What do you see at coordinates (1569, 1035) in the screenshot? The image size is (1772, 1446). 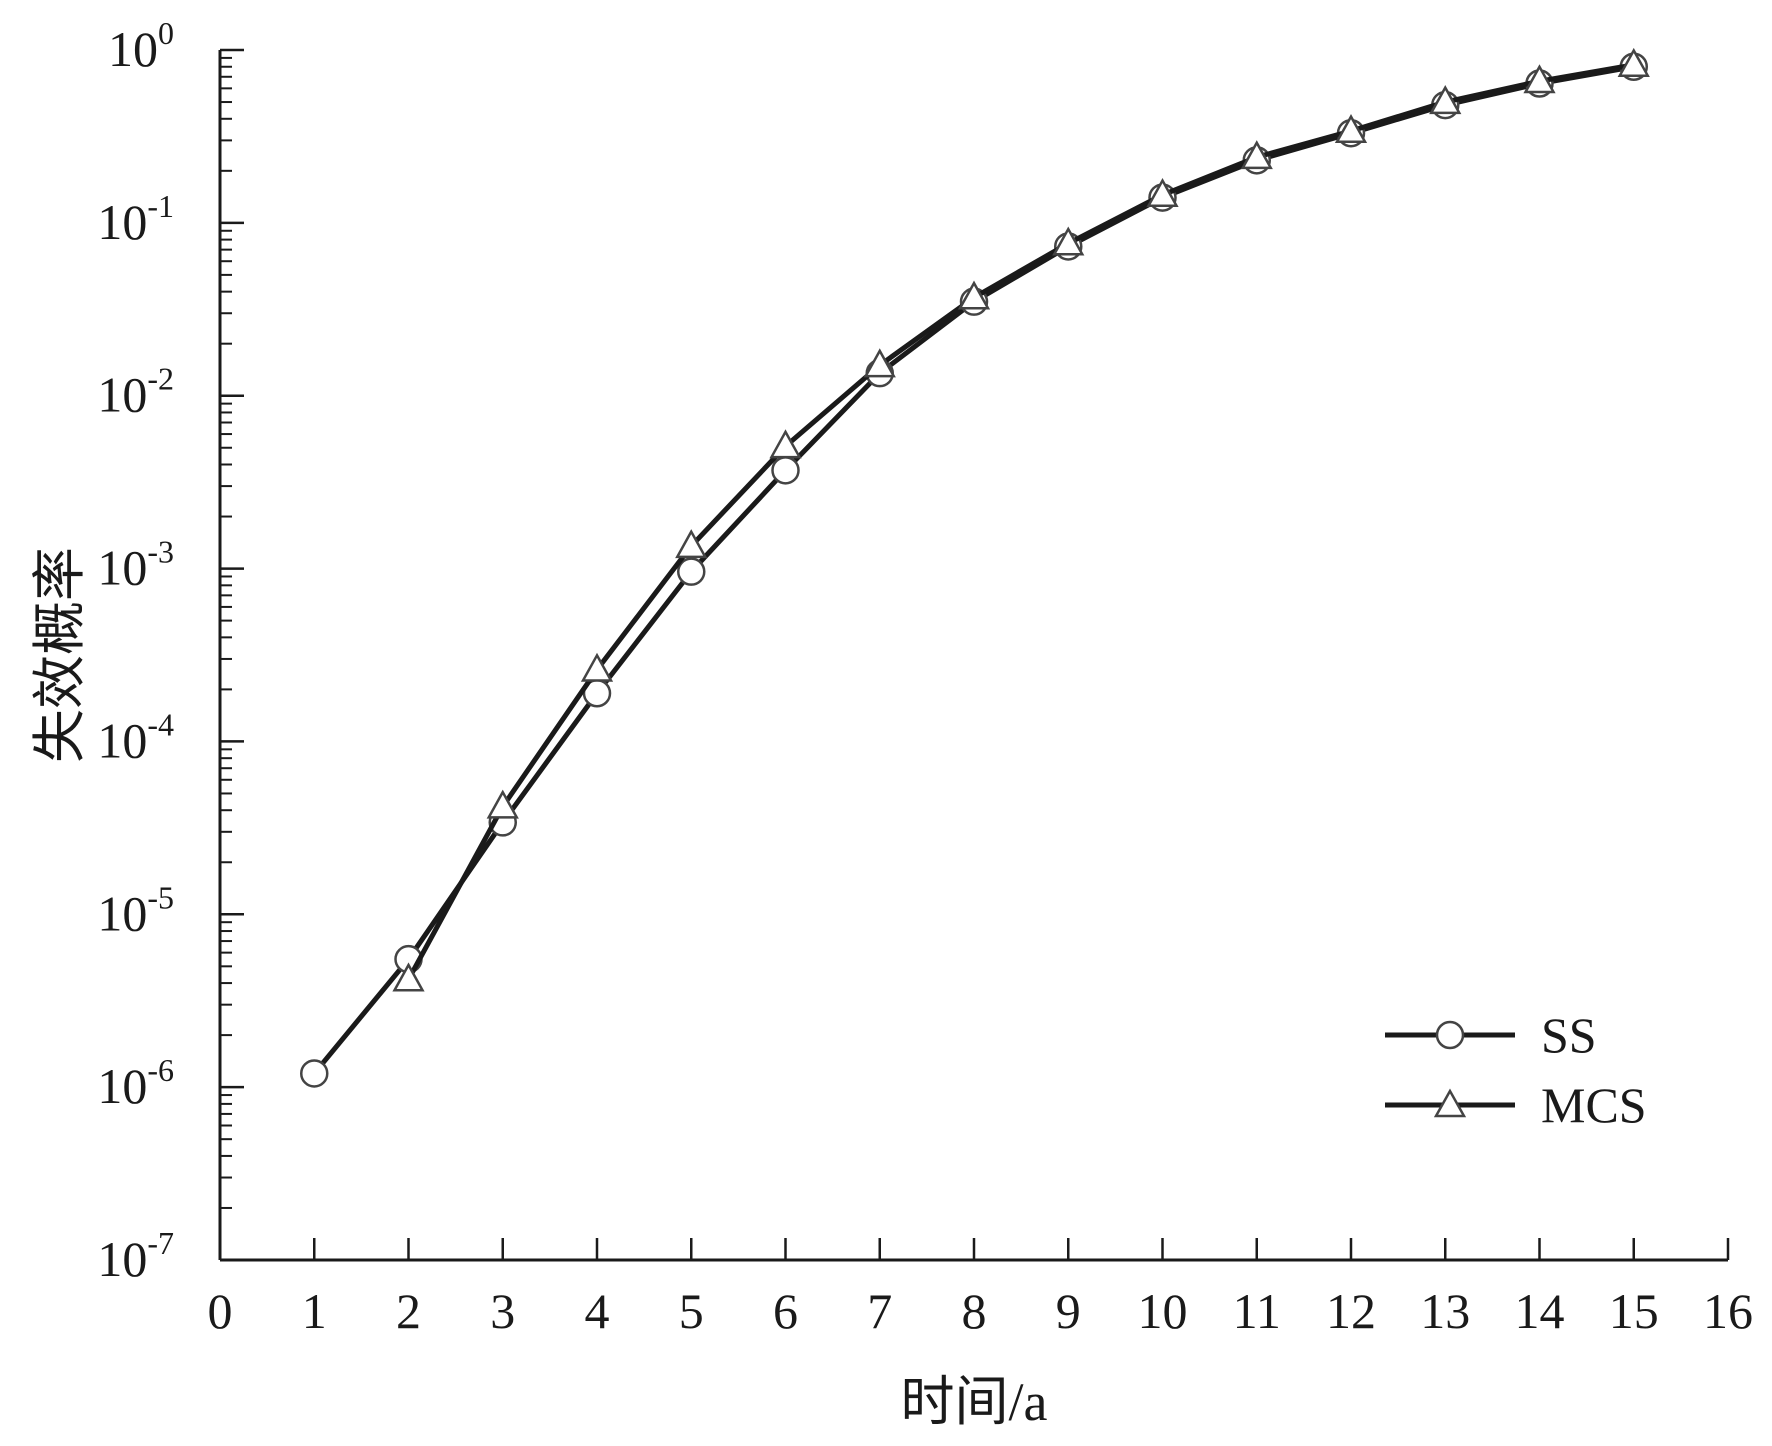 I see `legend-label: SS` at bounding box center [1569, 1035].